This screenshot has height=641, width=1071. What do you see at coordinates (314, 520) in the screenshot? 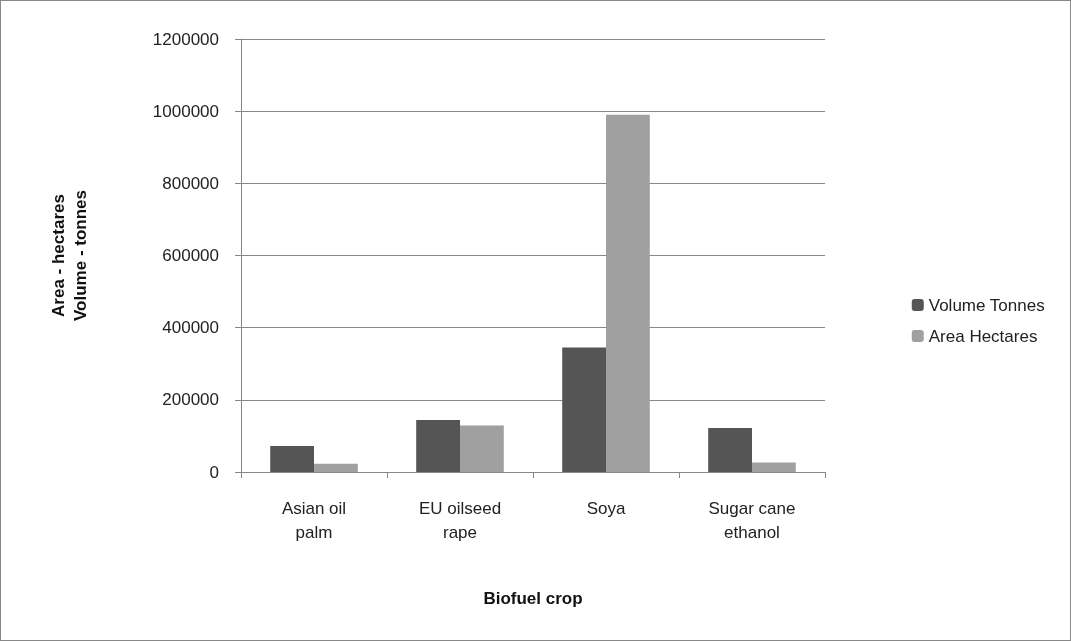
I see `x-tick-label: Asian oil palm` at bounding box center [314, 520].